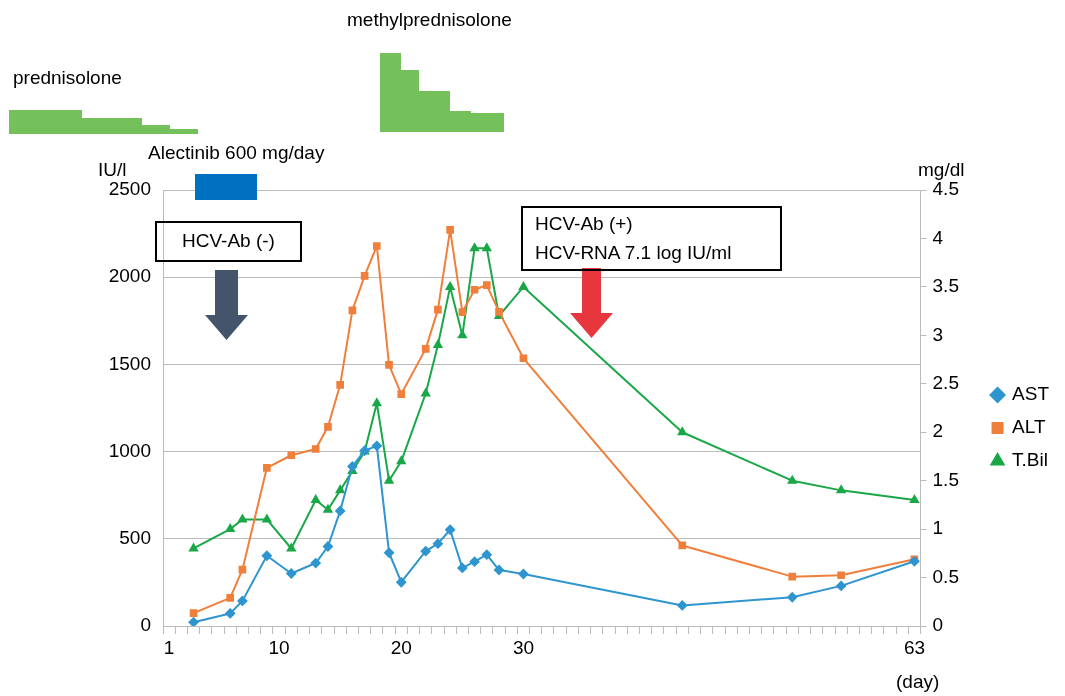 This screenshot has width=1065, height=696. What do you see at coordinates (429, 20) in the screenshot?
I see `text: methylprednisolone` at bounding box center [429, 20].